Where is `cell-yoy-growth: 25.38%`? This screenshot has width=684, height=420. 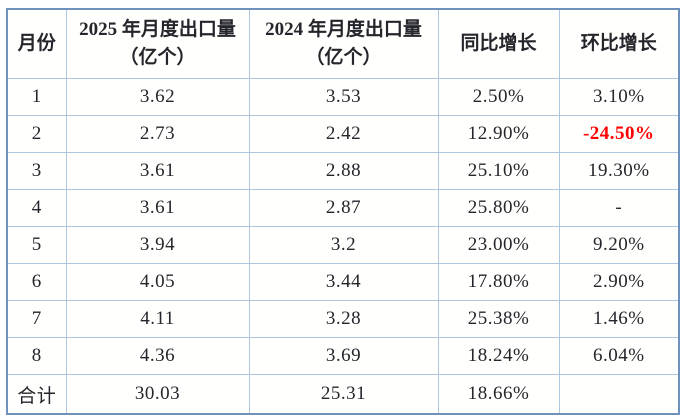
cell-yoy-growth: 25.38% is located at coordinates (498, 319).